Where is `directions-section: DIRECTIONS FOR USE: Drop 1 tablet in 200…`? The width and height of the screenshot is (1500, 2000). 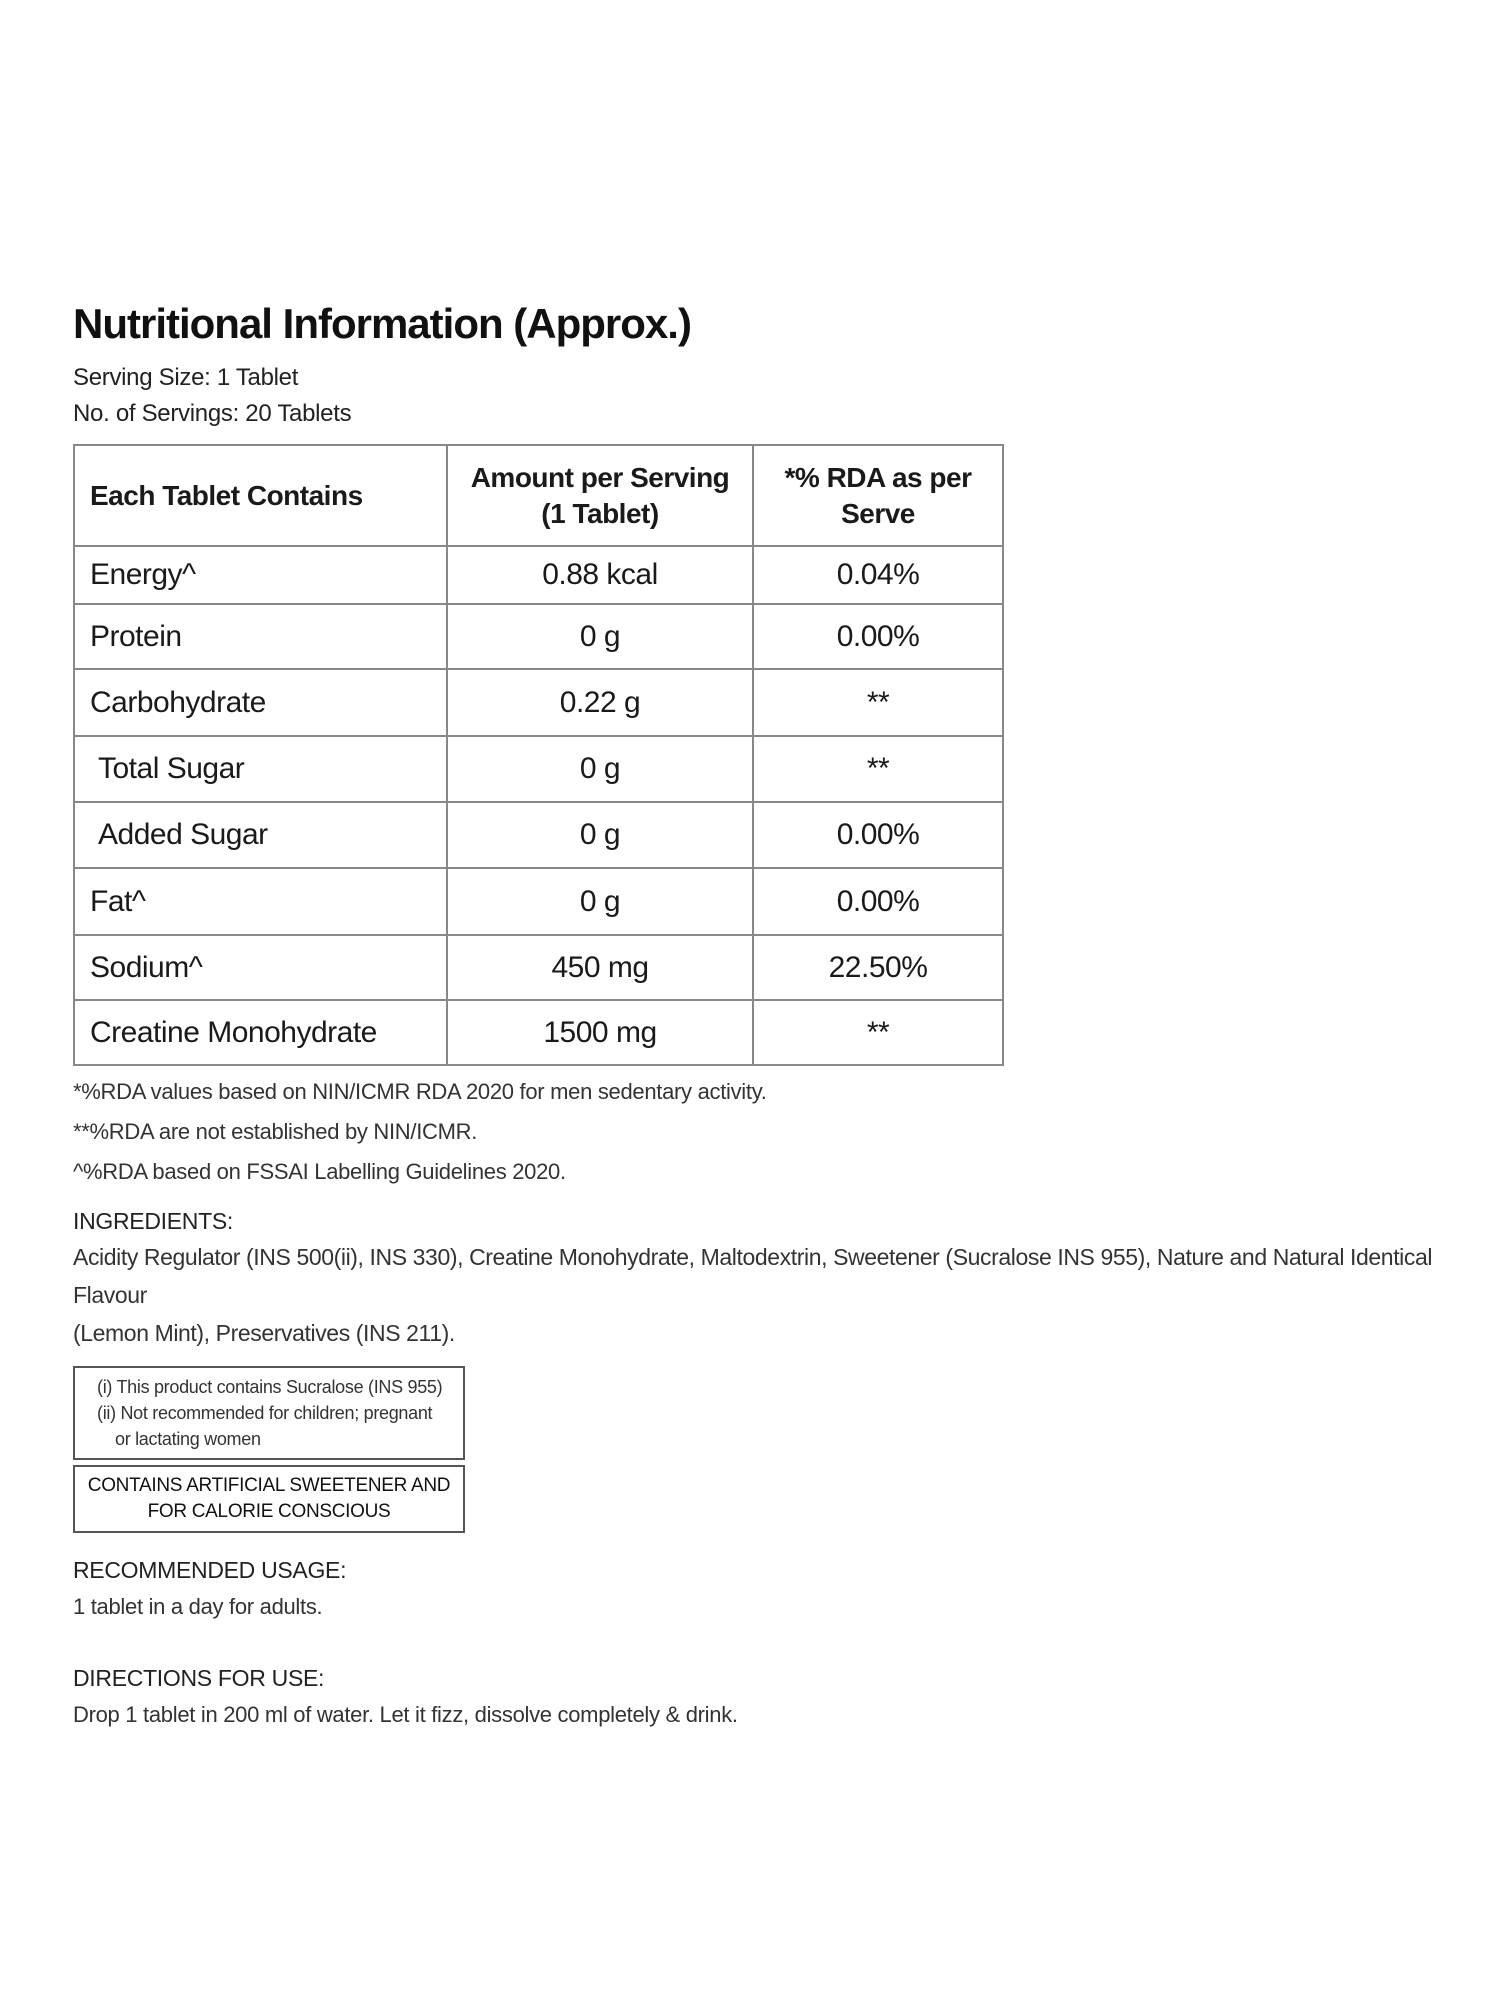
directions-section: DIRECTIONS FOR USE: Drop 1 tablet in 200… is located at coordinates (764, 1698).